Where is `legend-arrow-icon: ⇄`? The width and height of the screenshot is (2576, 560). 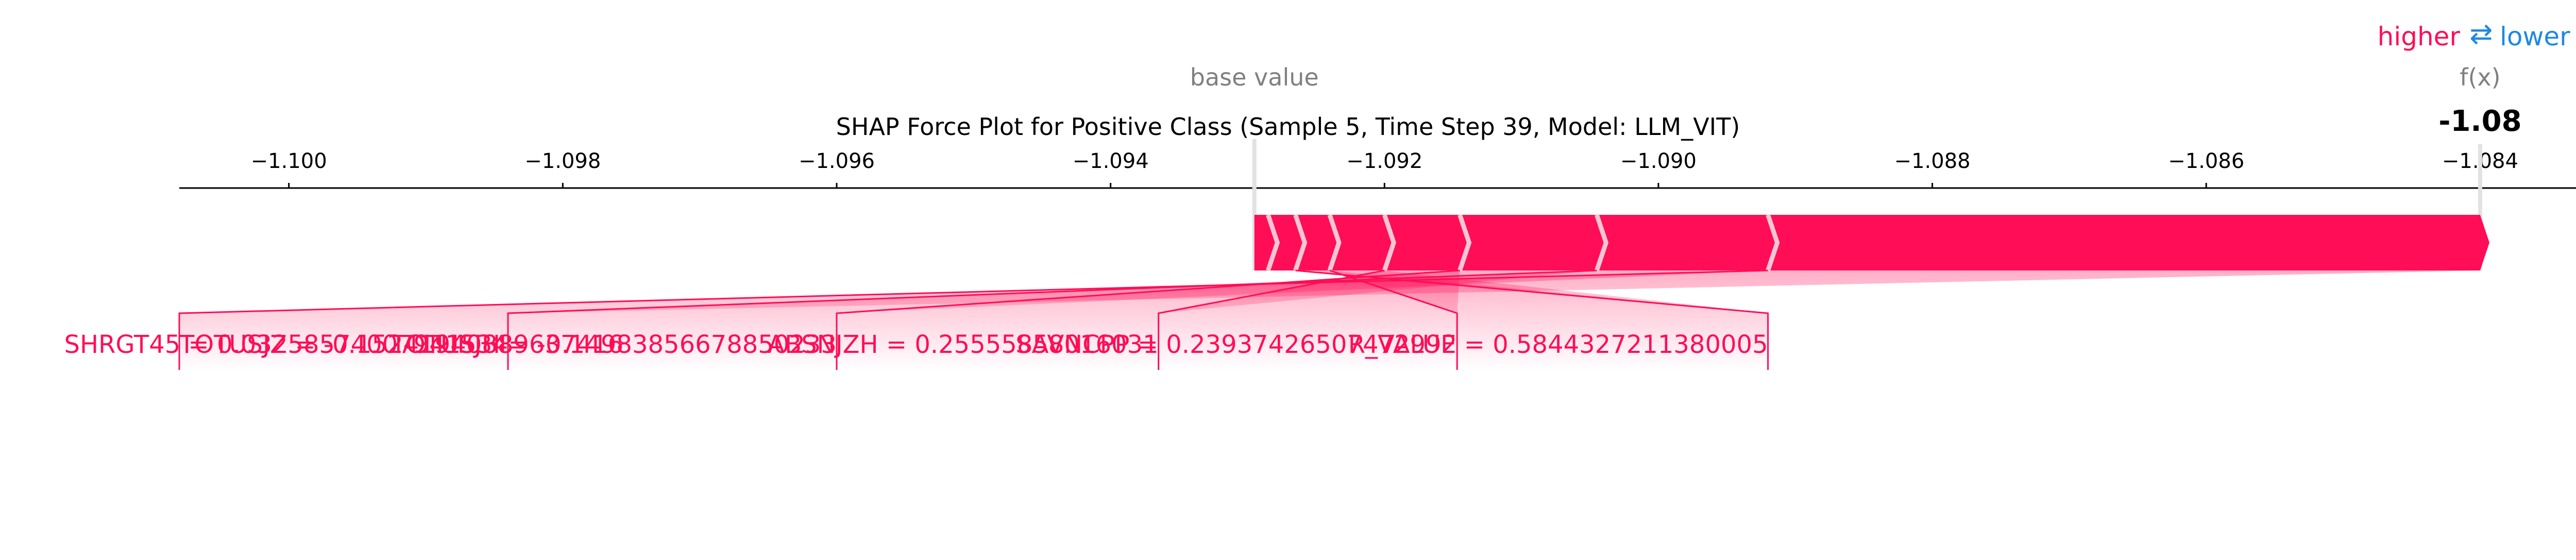 legend-arrow-icon: ⇄ is located at coordinates (2481, 34).